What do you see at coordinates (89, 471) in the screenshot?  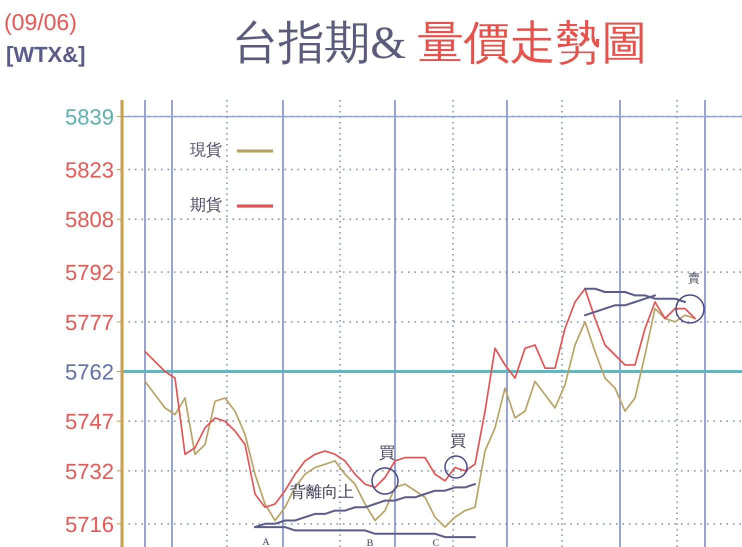 I see `y-tick-label: 5732` at bounding box center [89, 471].